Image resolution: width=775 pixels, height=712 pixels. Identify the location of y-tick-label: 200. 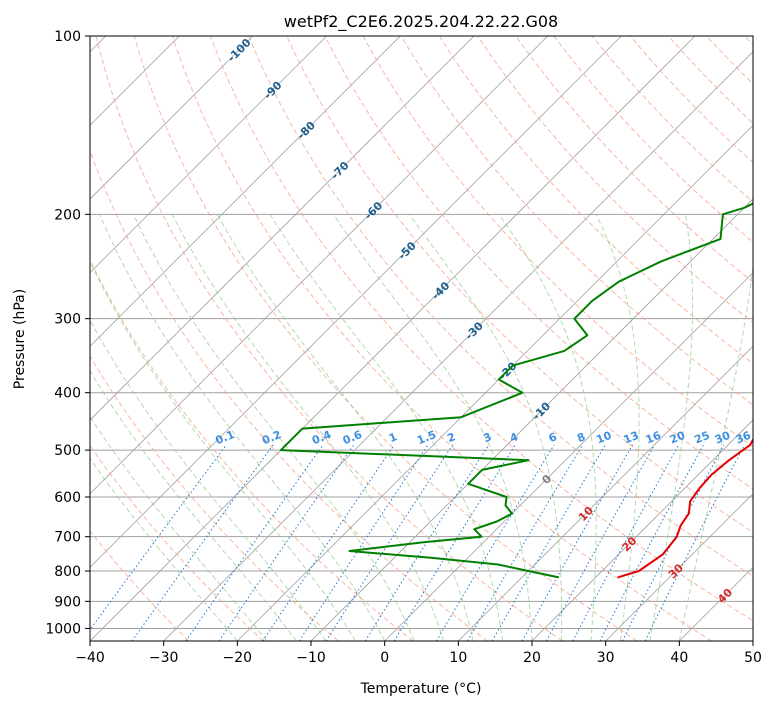
(67, 215).